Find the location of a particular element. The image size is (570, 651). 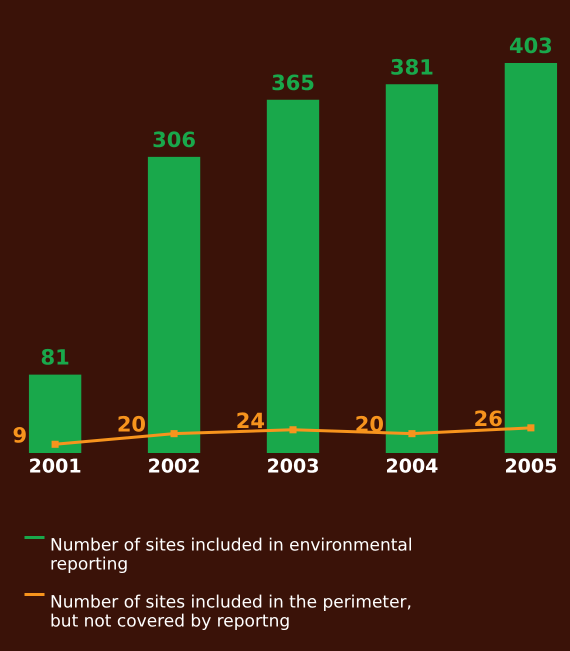

data-label: 24 is located at coordinates (250, 420).